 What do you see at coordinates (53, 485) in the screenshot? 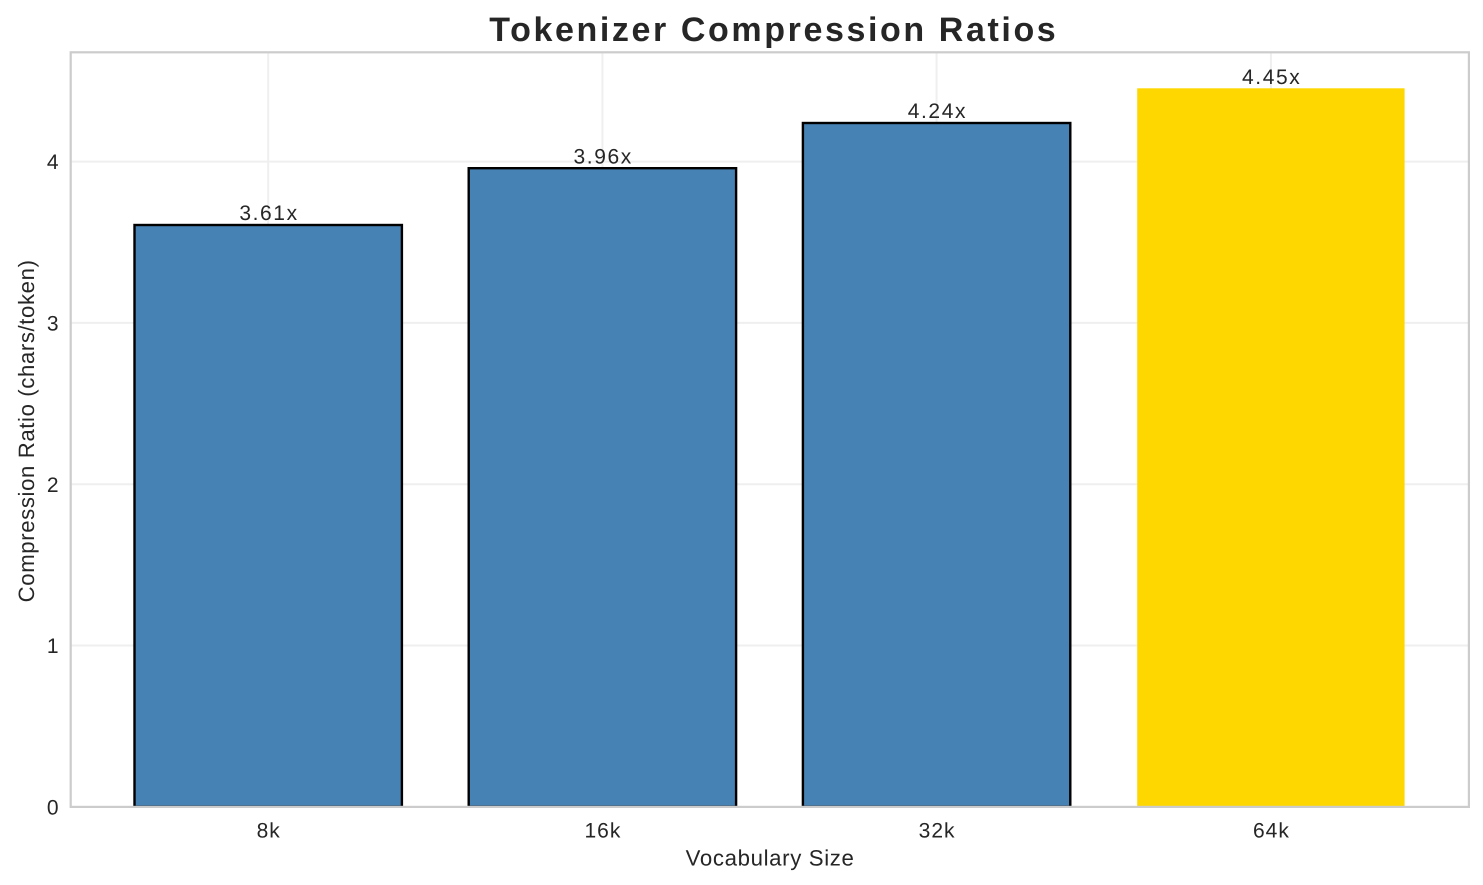
I see `svg-text: 2` at bounding box center [53, 485].